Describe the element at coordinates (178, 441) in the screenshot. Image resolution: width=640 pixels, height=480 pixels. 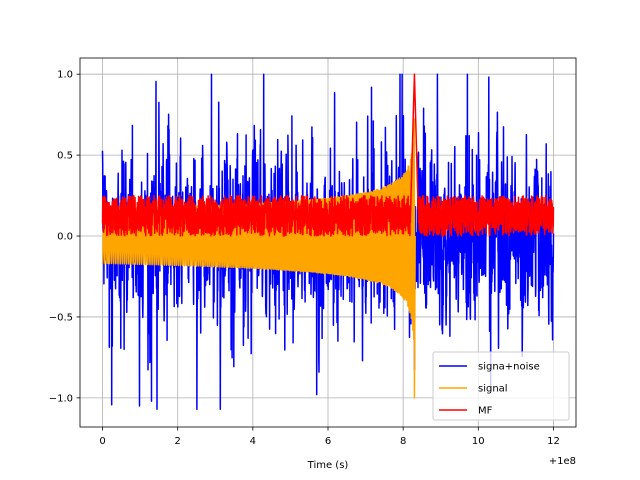
I see `x-tick-label: 2` at that location.